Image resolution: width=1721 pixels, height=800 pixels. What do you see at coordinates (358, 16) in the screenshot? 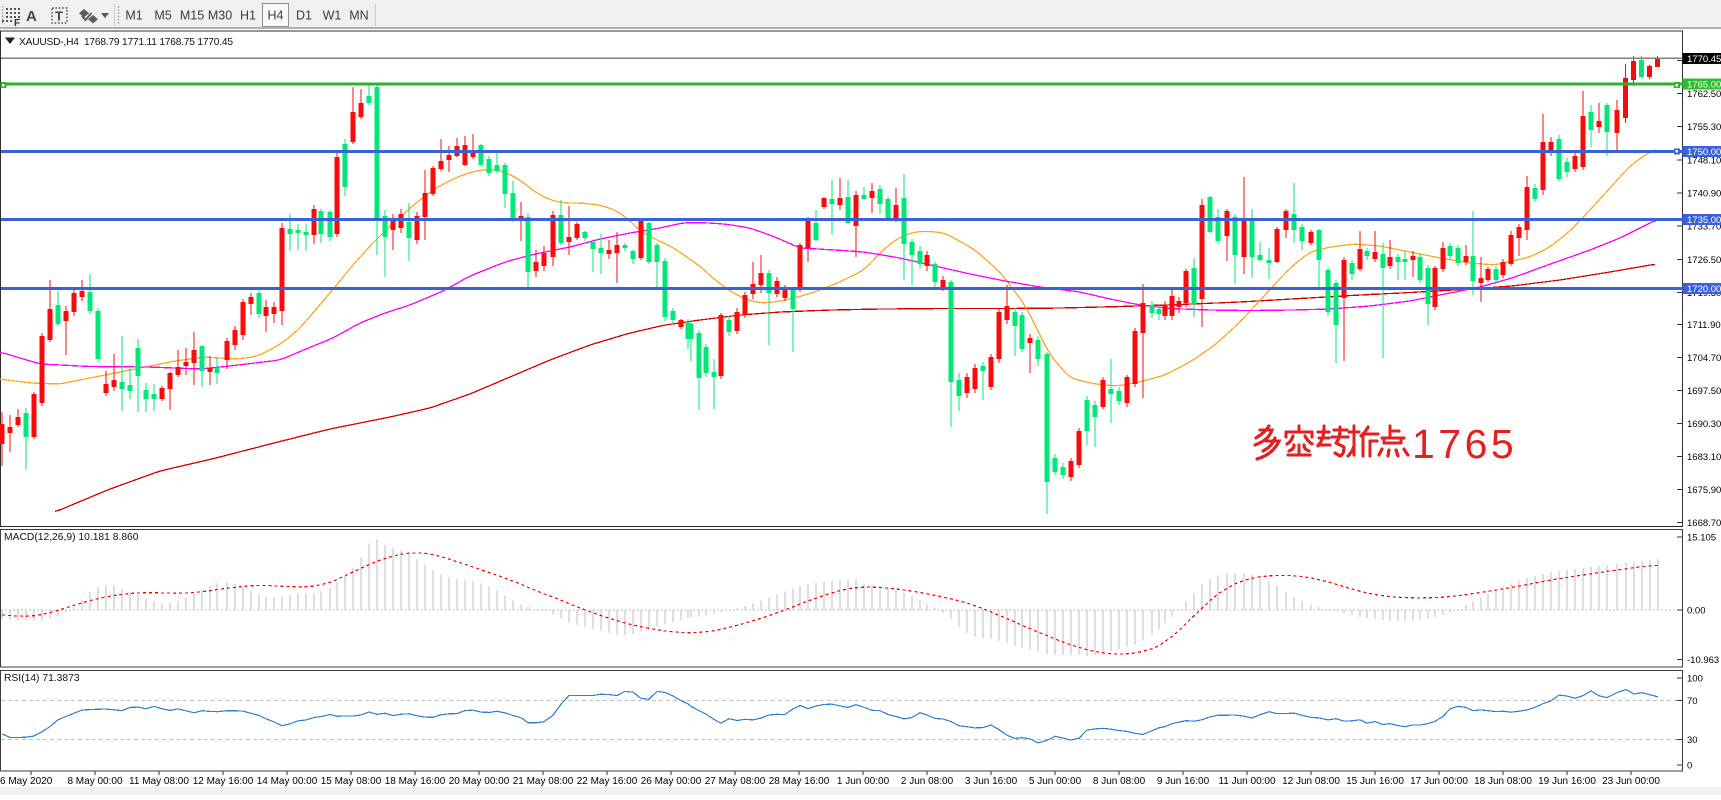
I see `svg-text: MN` at bounding box center [358, 16].